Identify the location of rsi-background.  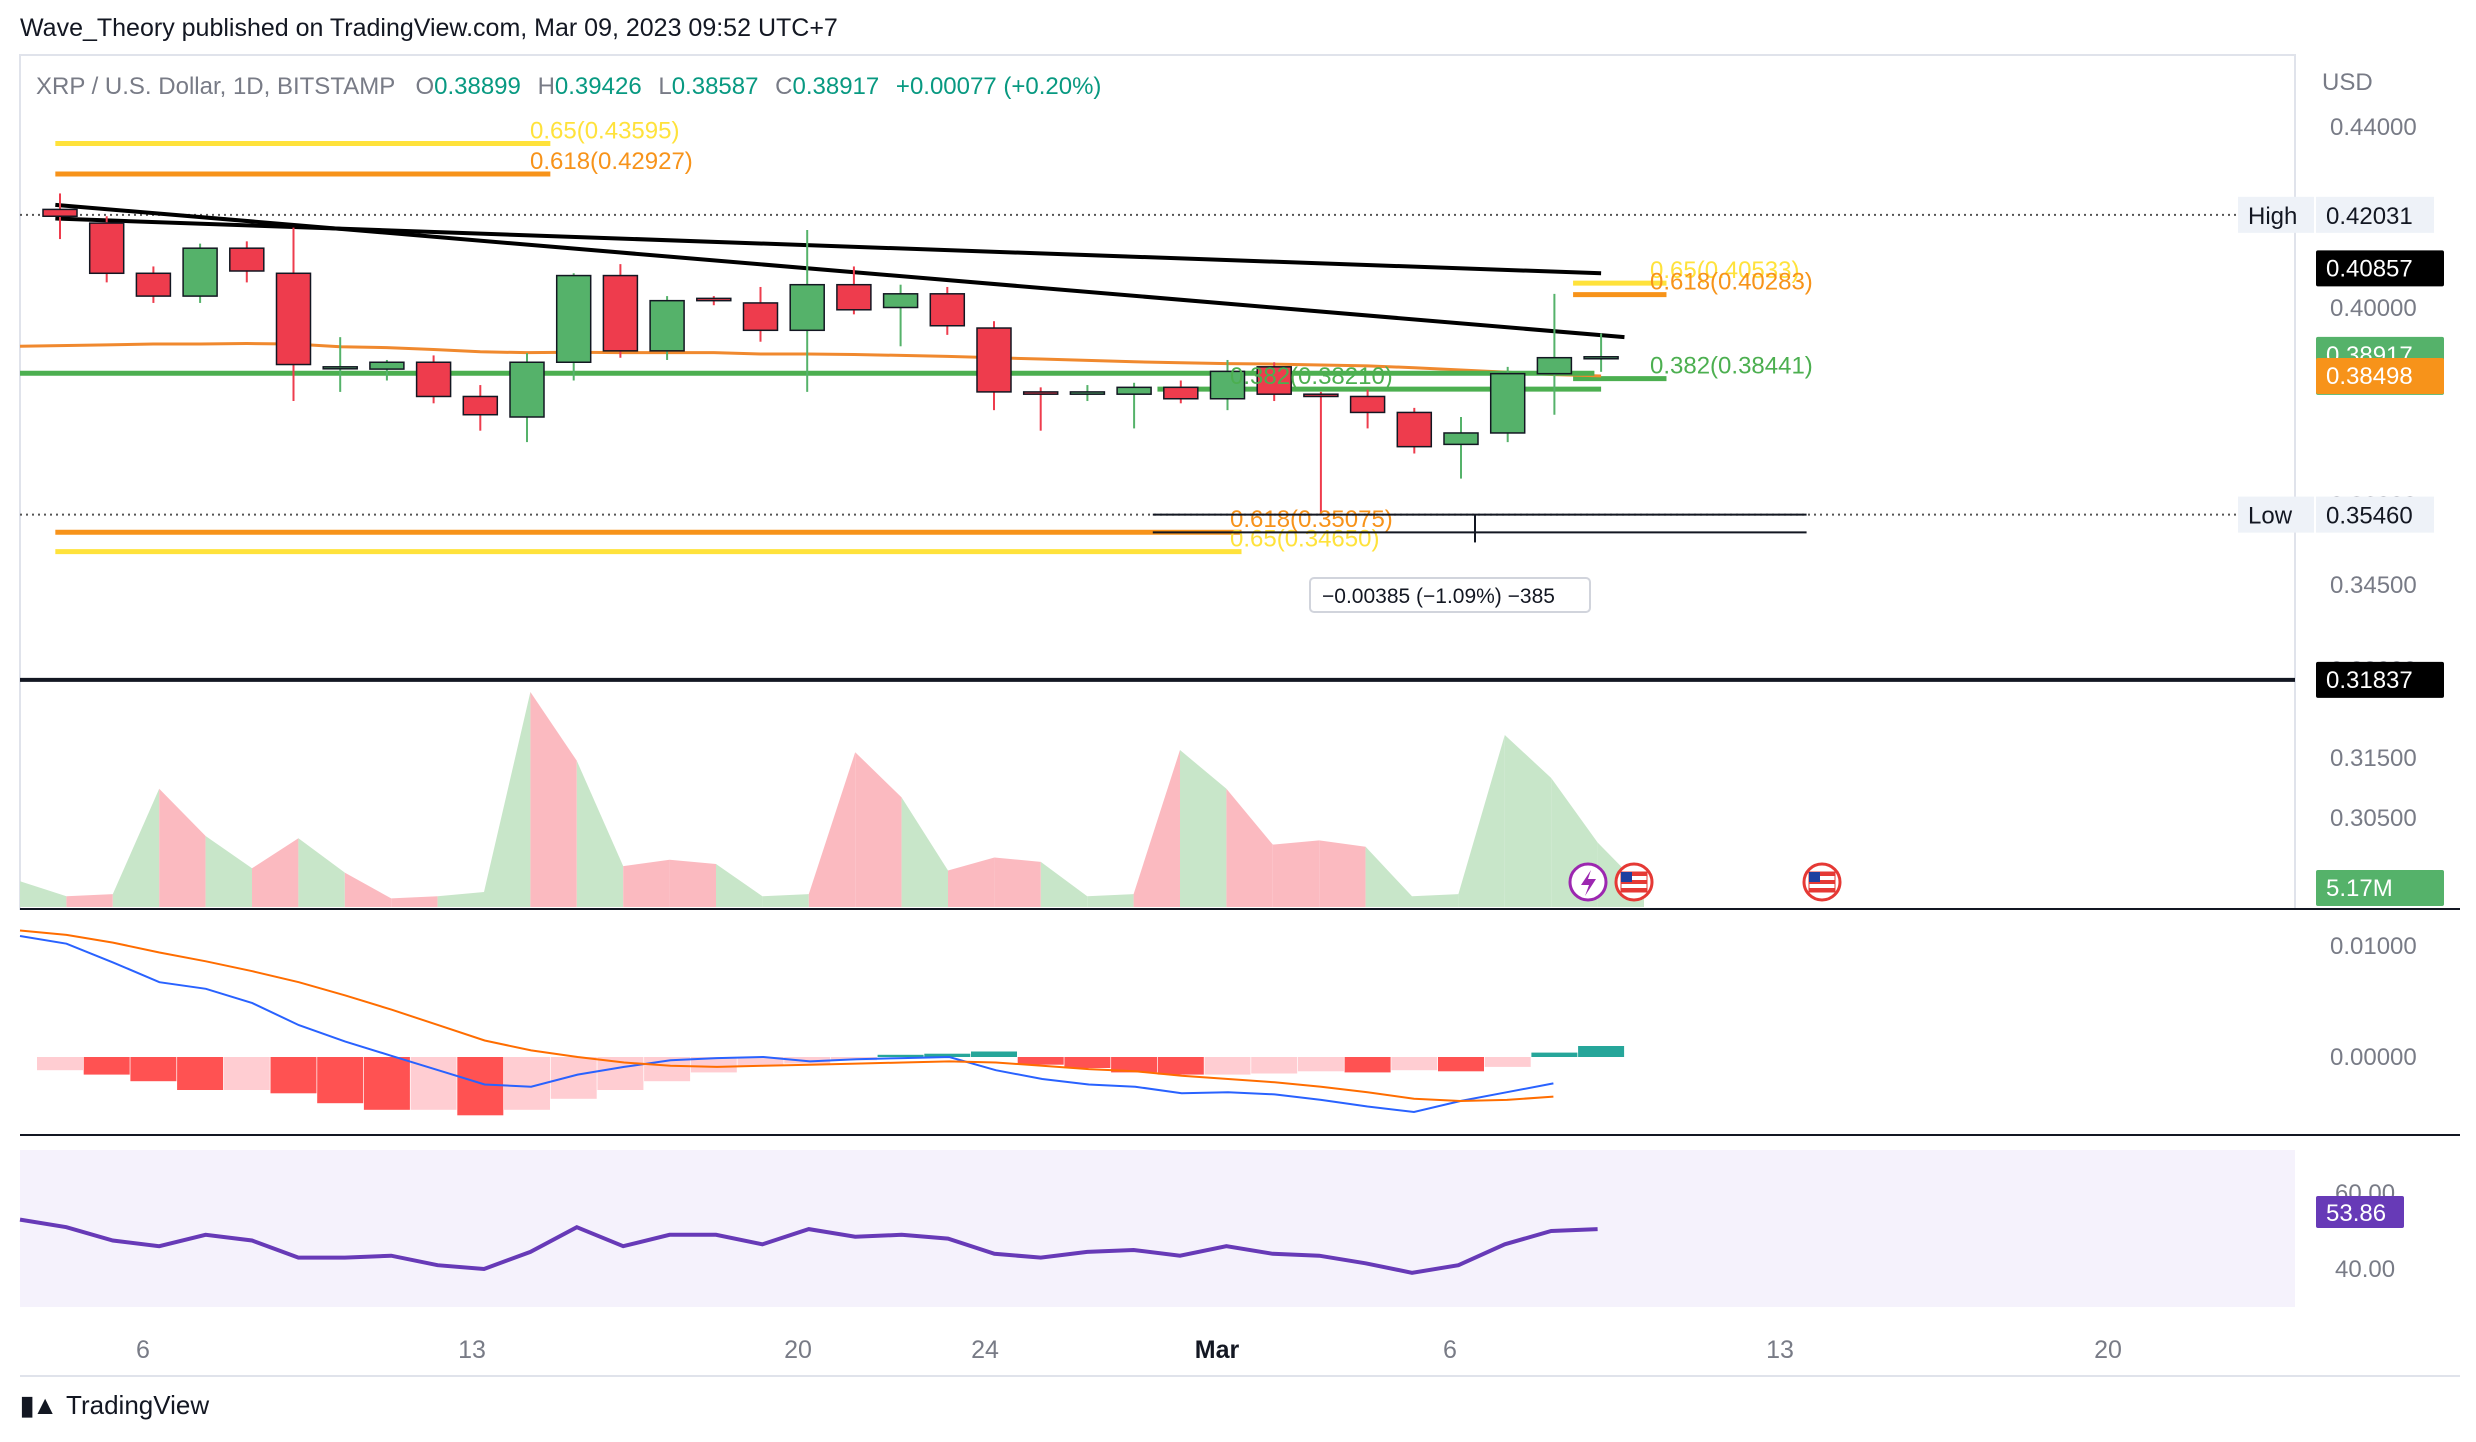
(1157, 1228).